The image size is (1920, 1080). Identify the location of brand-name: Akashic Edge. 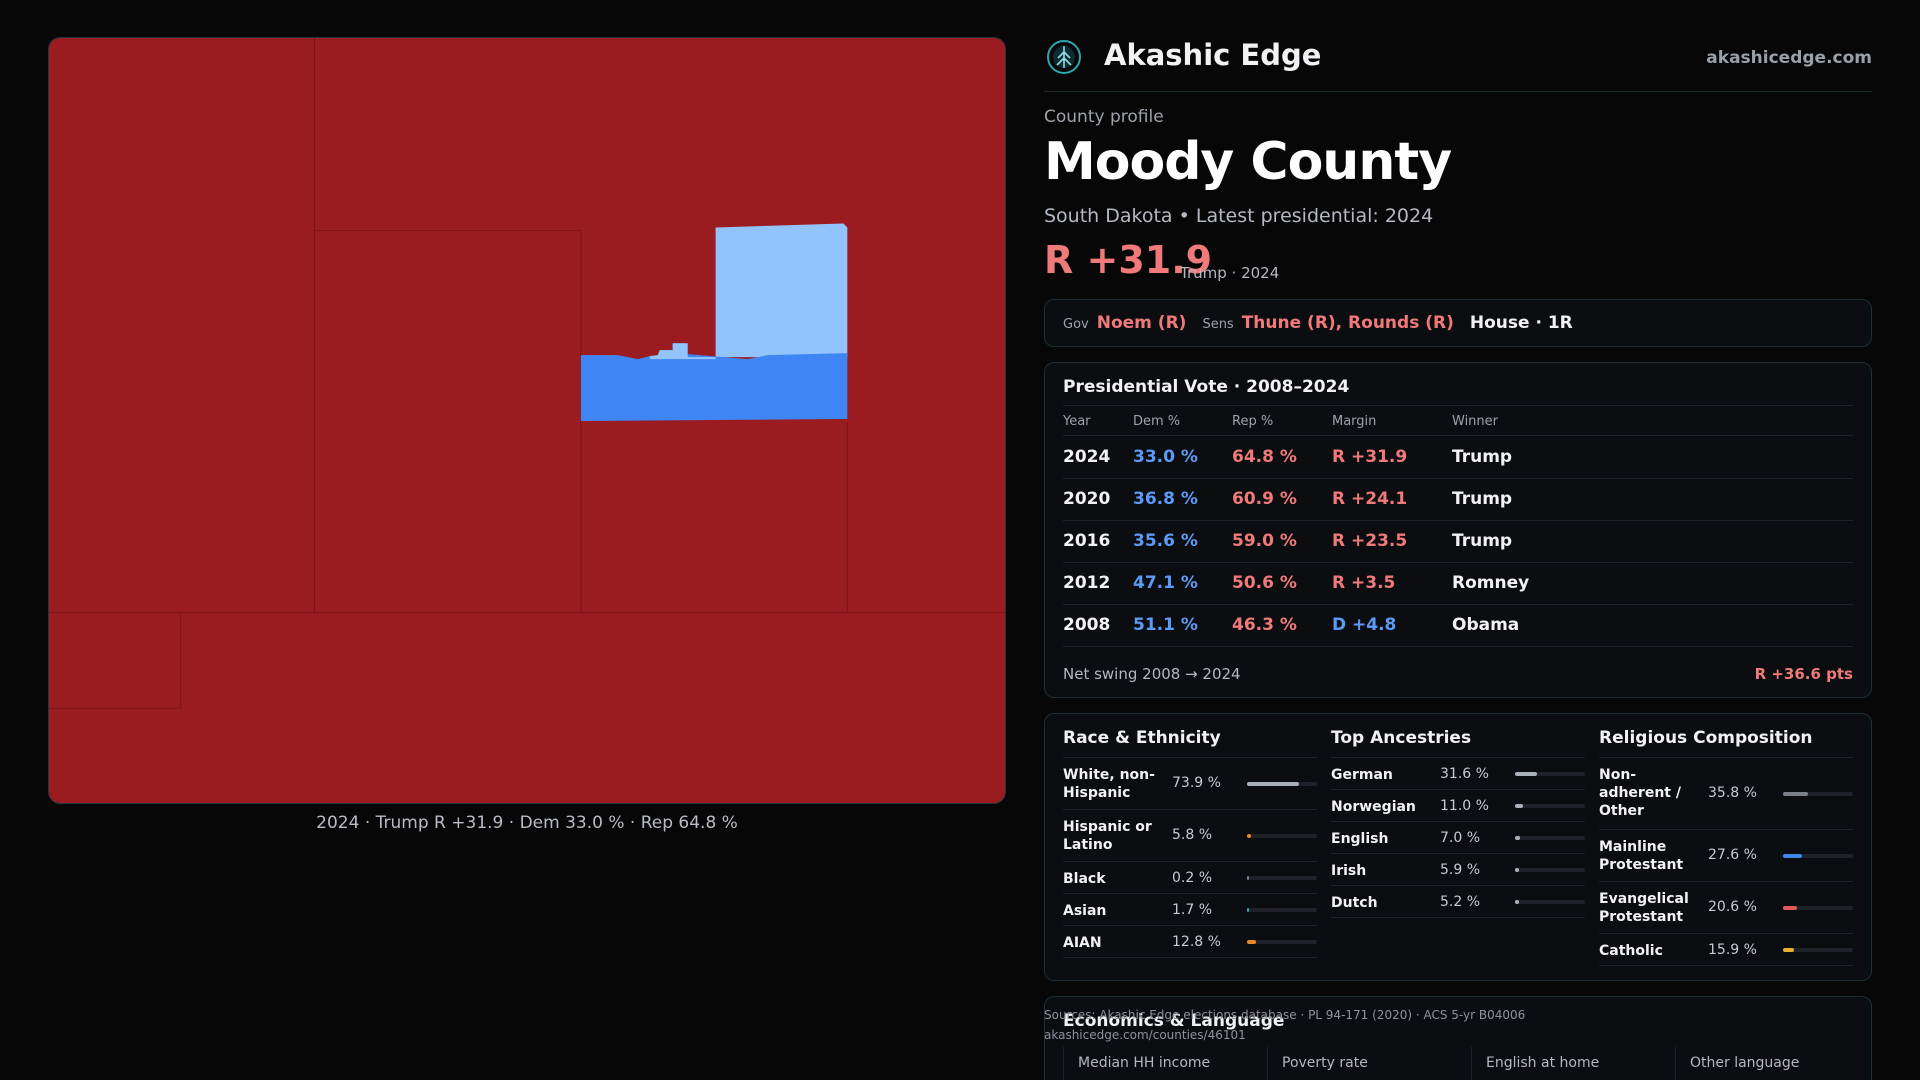
(1213, 55).